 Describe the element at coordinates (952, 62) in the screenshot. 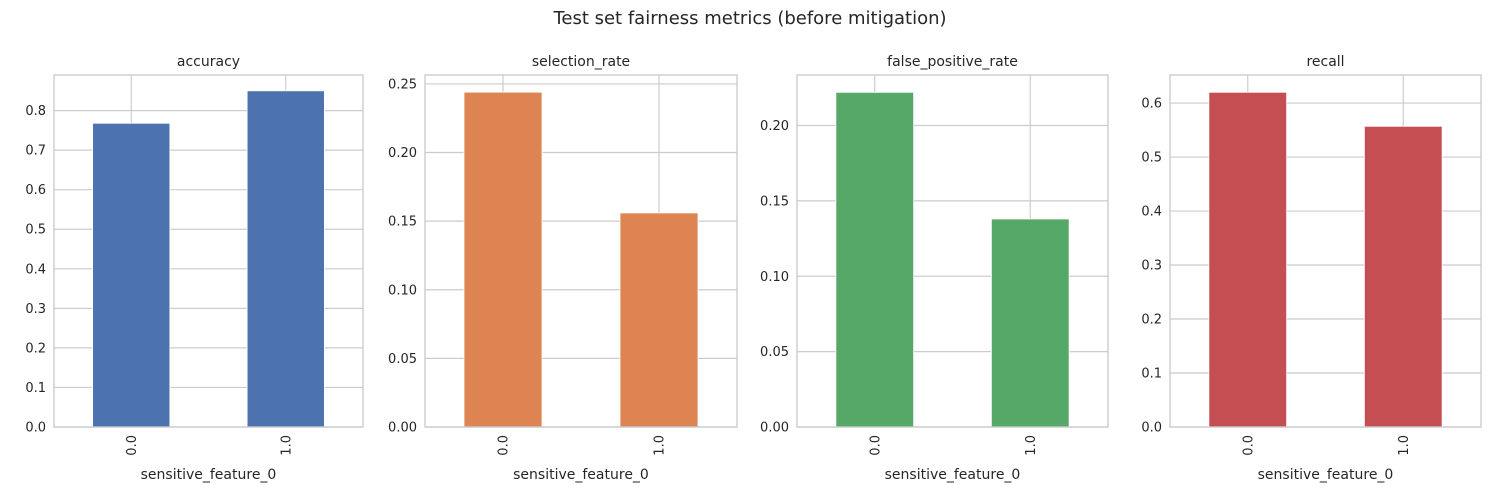

I see `panel-title: false_positive_rate` at that location.